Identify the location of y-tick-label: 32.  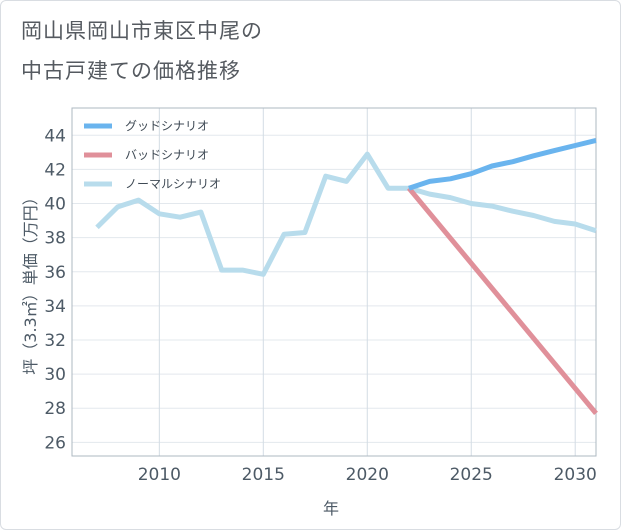
(55, 341).